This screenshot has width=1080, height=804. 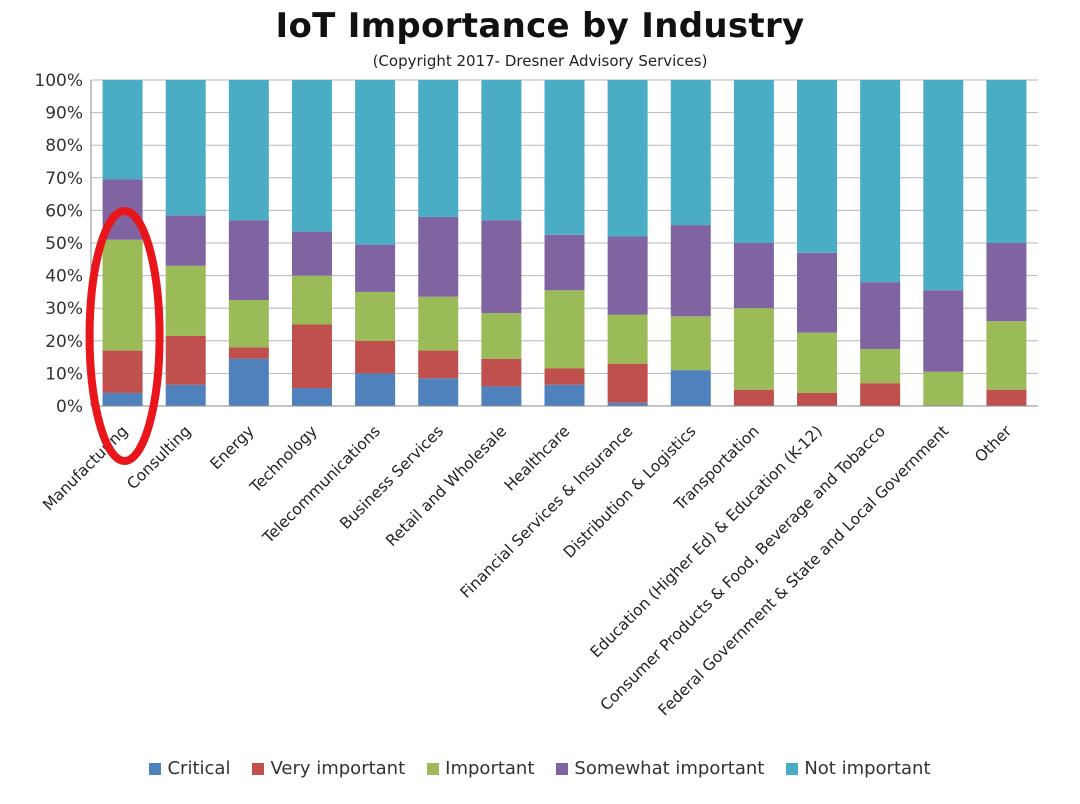 I want to click on y-tick-label: 0%, so click(x=69, y=407).